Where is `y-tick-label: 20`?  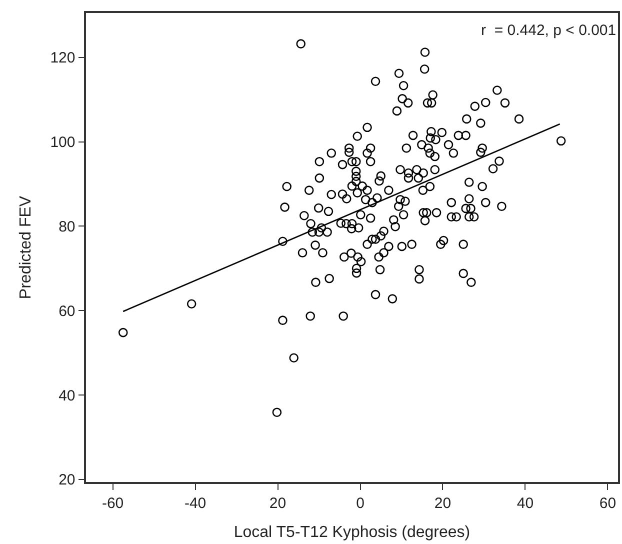 y-tick-label: 20 is located at coordinates (67, 480).